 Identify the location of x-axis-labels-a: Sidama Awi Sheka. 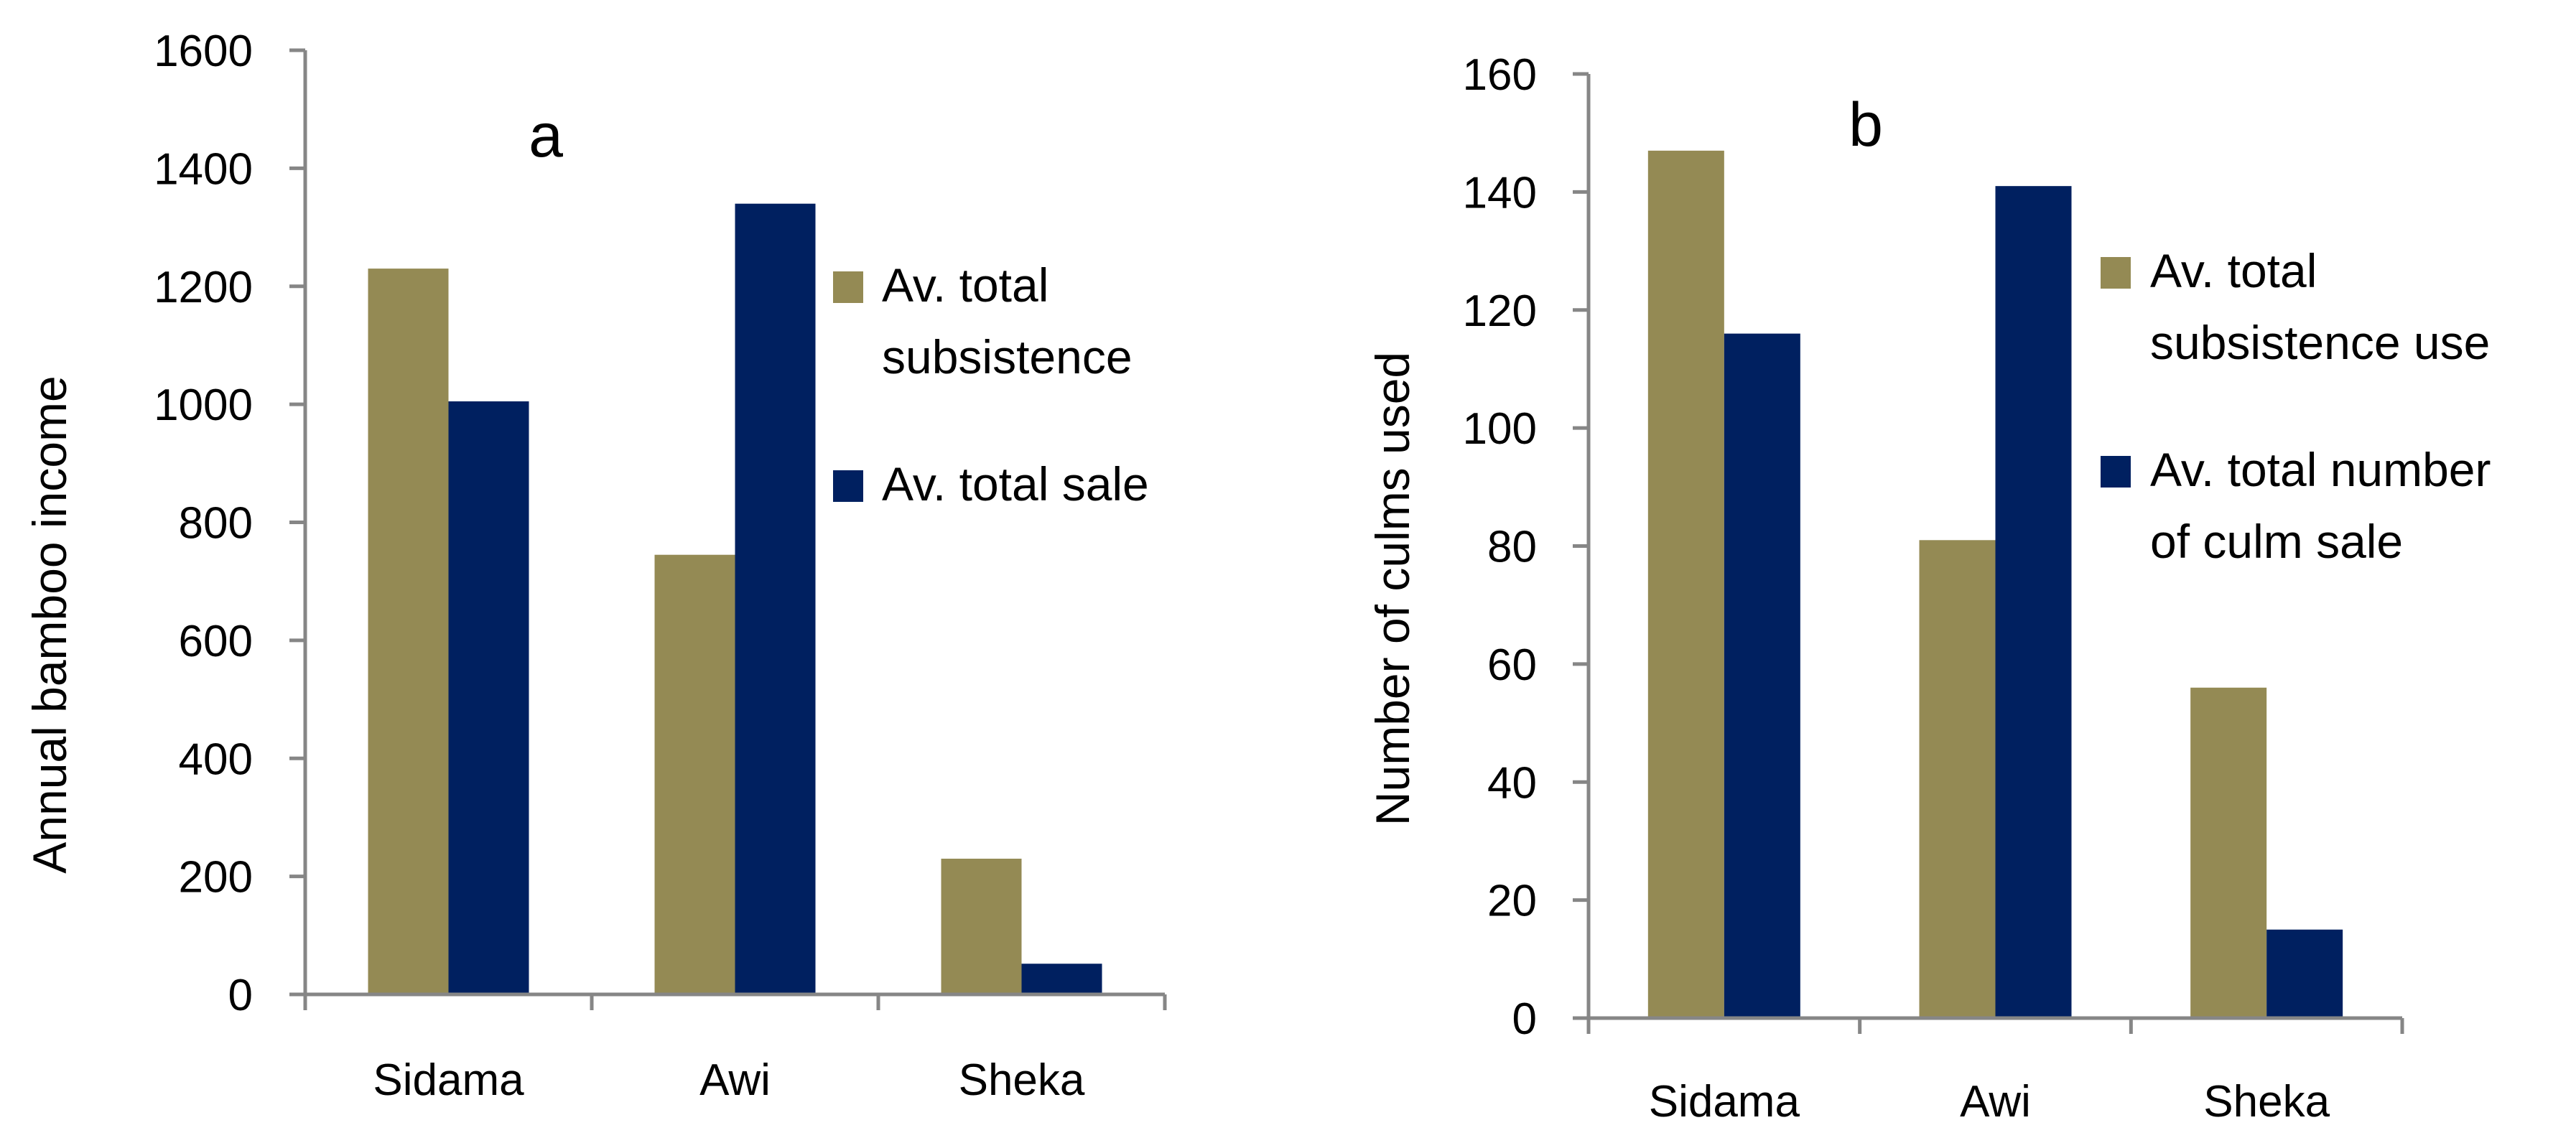
(735, 1049).